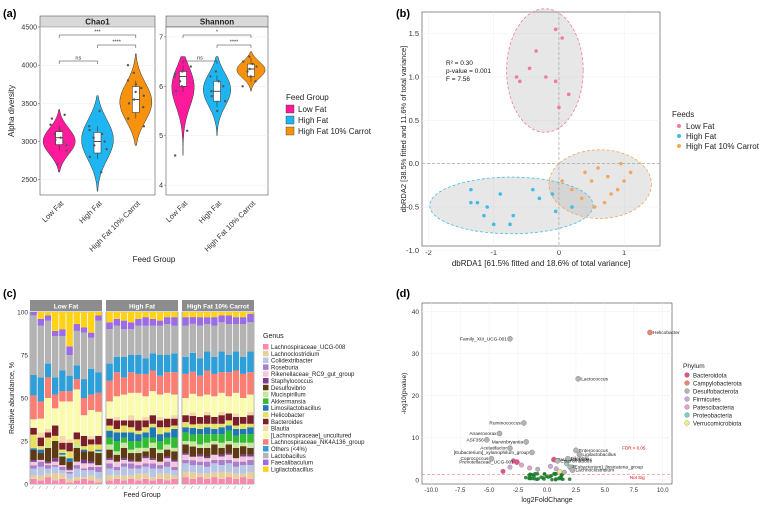 The width and height of the screenshot is (779, 515). What do you see at coordinates (29, 104) in the screenshot?
I see `tick-label-y: 3500` at bounding box center [29, 104].